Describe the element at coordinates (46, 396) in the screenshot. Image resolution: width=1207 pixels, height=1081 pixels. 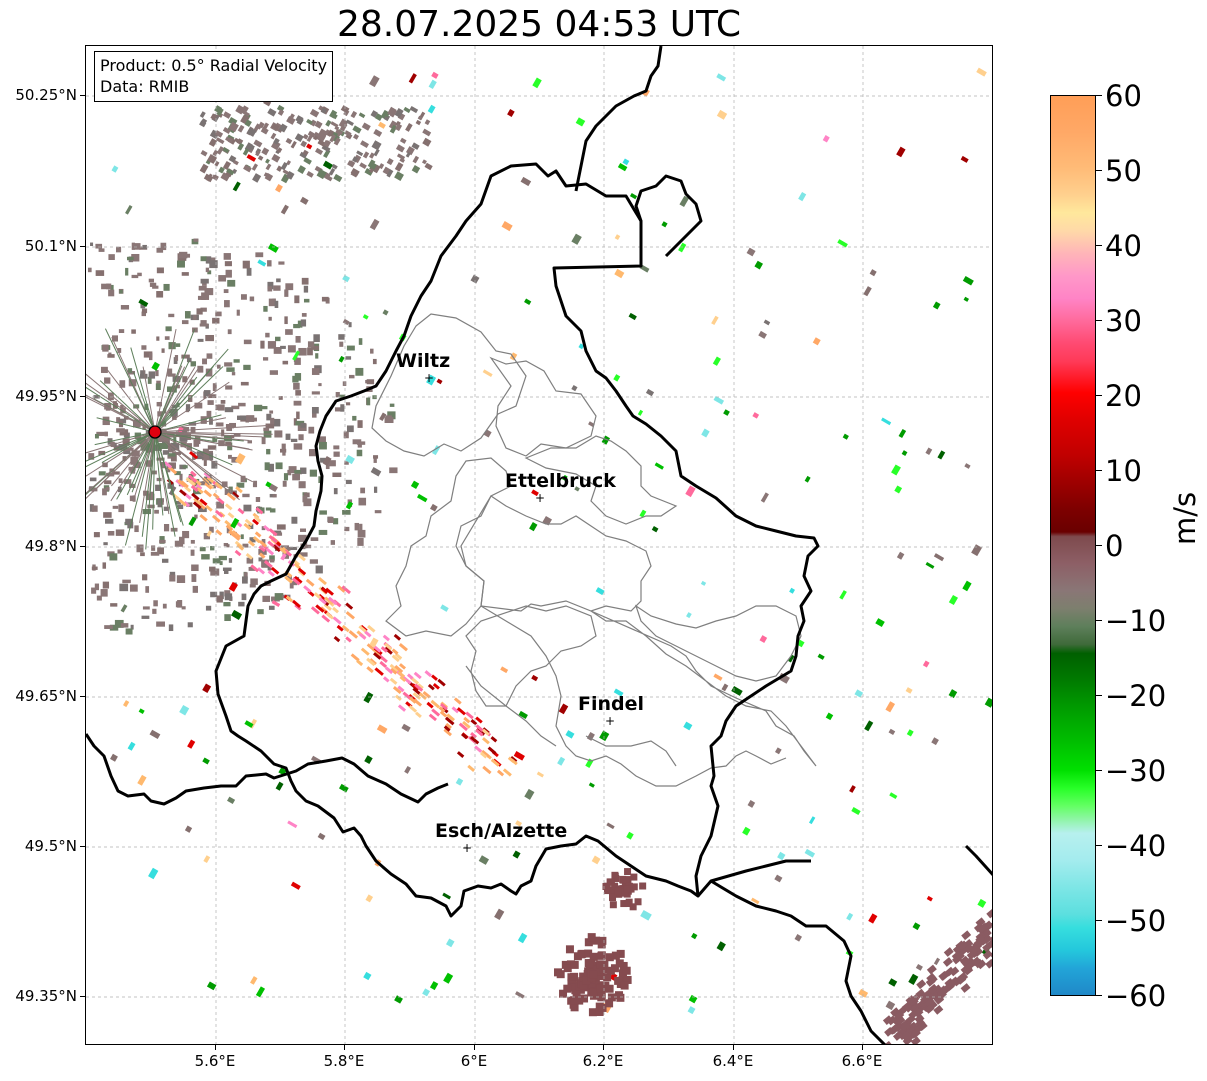
I see `lat-tick-label: 49.95°N` at that location.